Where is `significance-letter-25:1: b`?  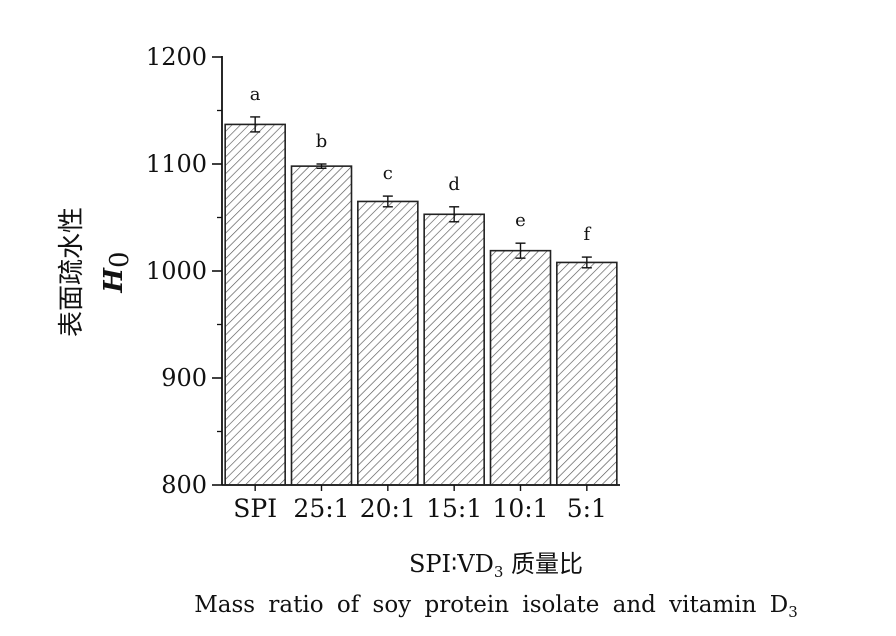 significance-letter-25:1: b is located at coordinates (322, 141).